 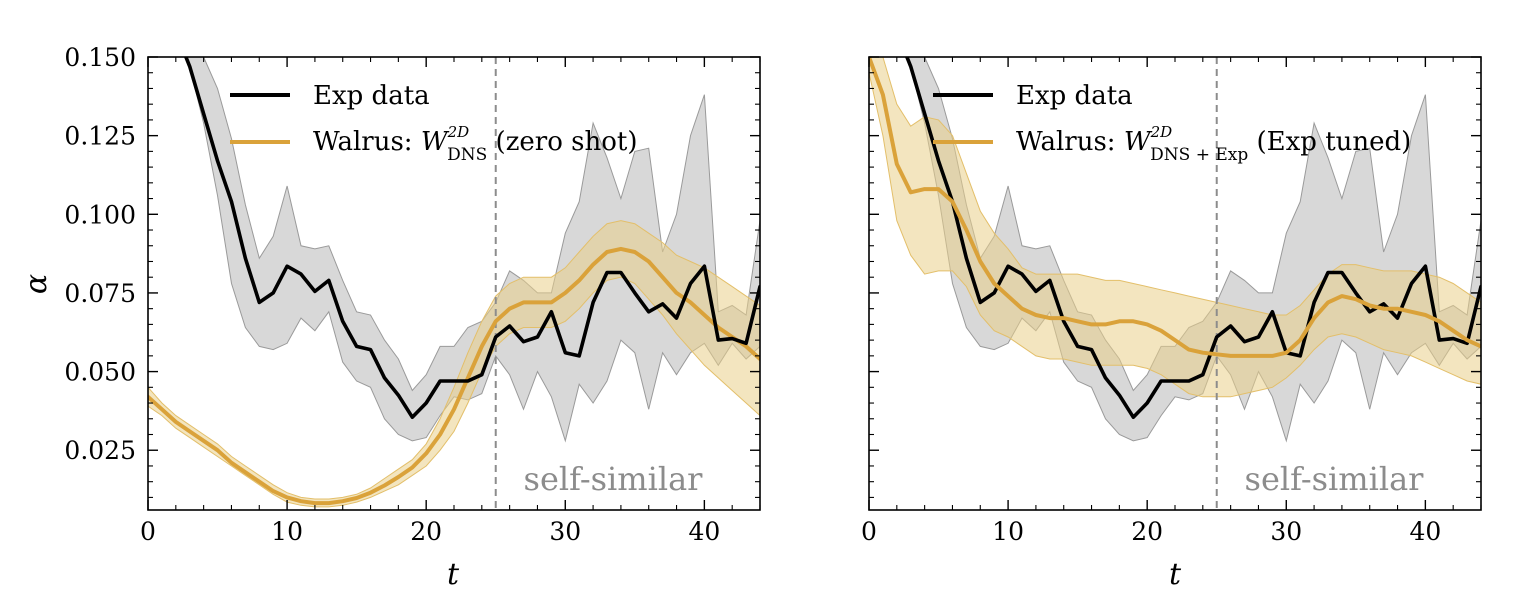 What do you see at coordinates (100, 450) in the screenshot?
I see `y-tick-label: 0.025` at bounding box center [100, 450].